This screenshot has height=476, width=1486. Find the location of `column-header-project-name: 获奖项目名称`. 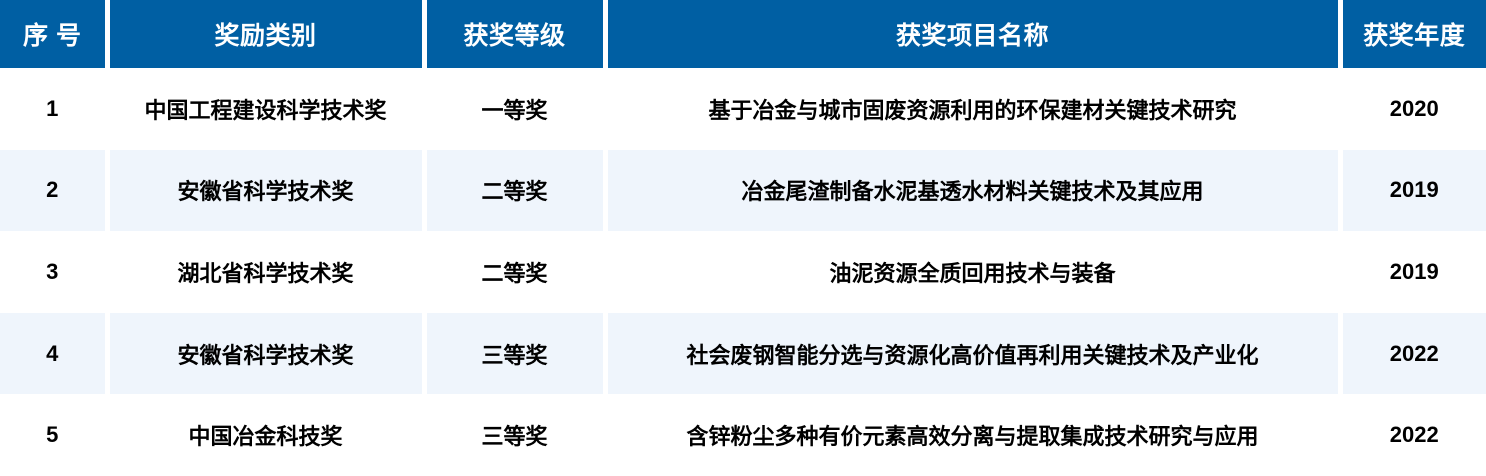

column-header-project-name: 获奖项目名称 is located at coordinates (974, 34).